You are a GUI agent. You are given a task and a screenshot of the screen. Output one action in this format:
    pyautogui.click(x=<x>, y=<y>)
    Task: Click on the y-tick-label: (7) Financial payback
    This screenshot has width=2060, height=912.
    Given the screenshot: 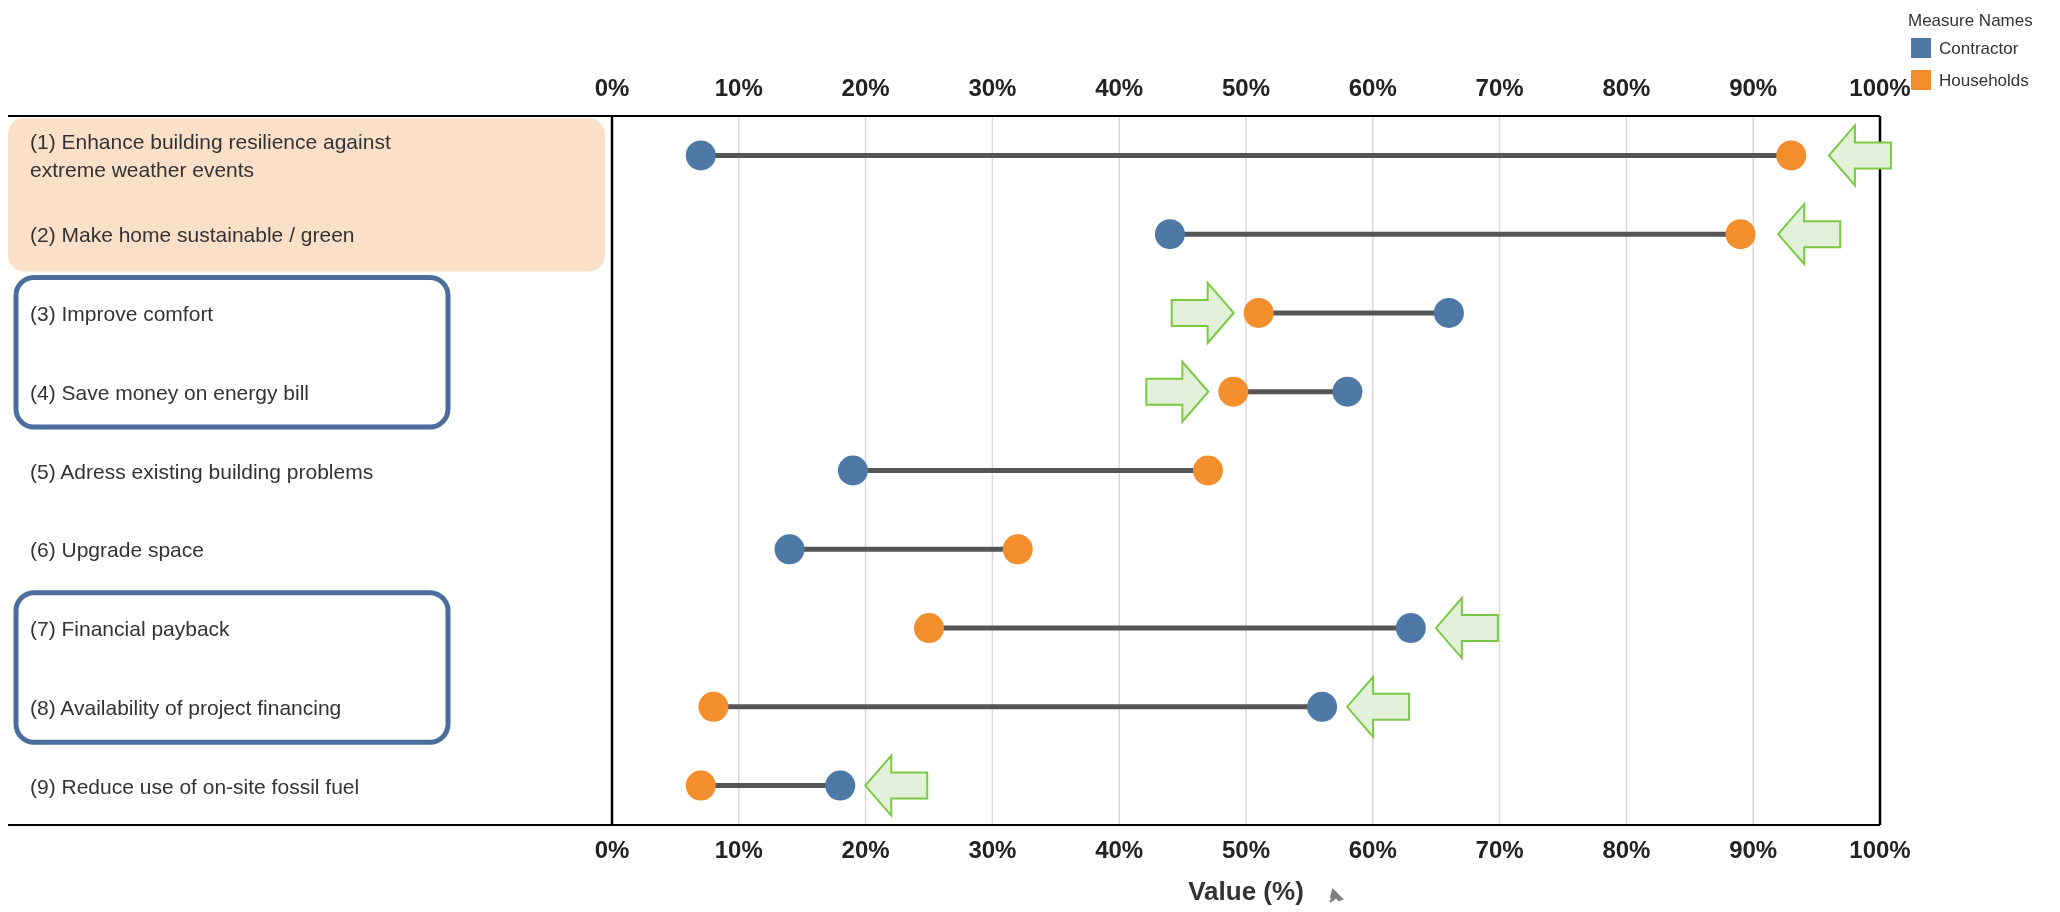 What is the action you would take?
    pyautogui.click(x=130, y=628)
    